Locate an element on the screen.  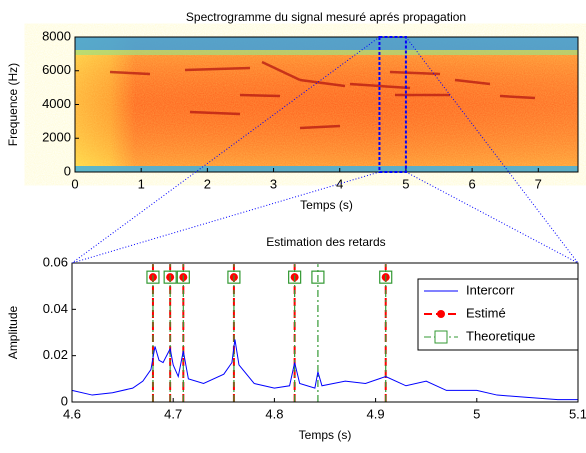
y-tick-label: 2000 is located at coordinates (56, 137).